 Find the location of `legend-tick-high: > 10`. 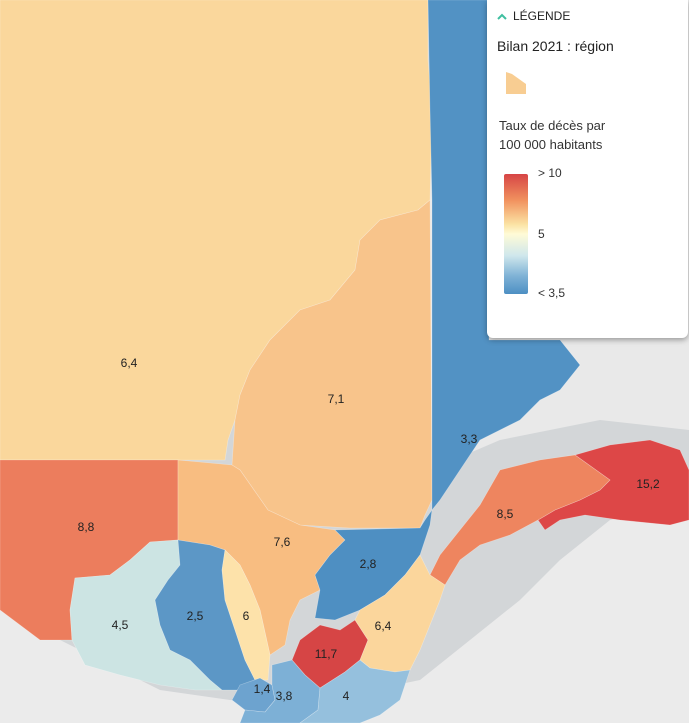

legend-tick-high: > 10 is located at coordinates (550, 173).